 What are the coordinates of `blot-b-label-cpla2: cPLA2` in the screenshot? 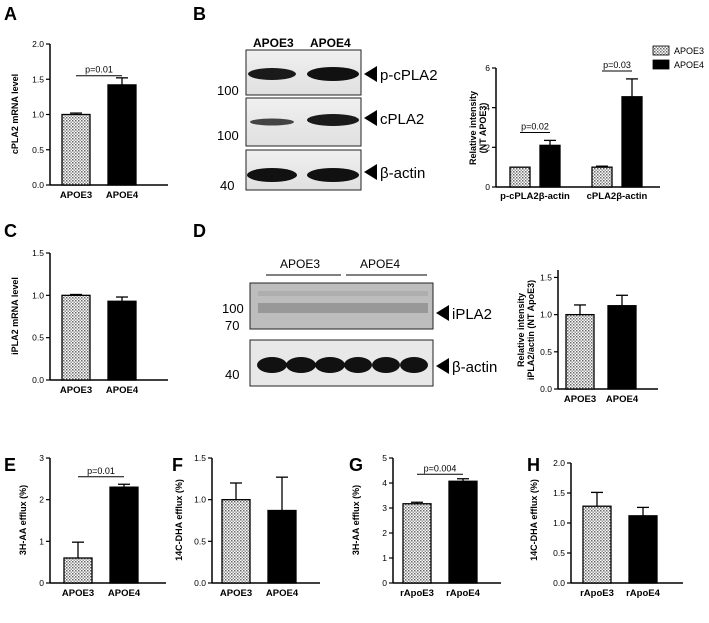 It's located at (402, 119).